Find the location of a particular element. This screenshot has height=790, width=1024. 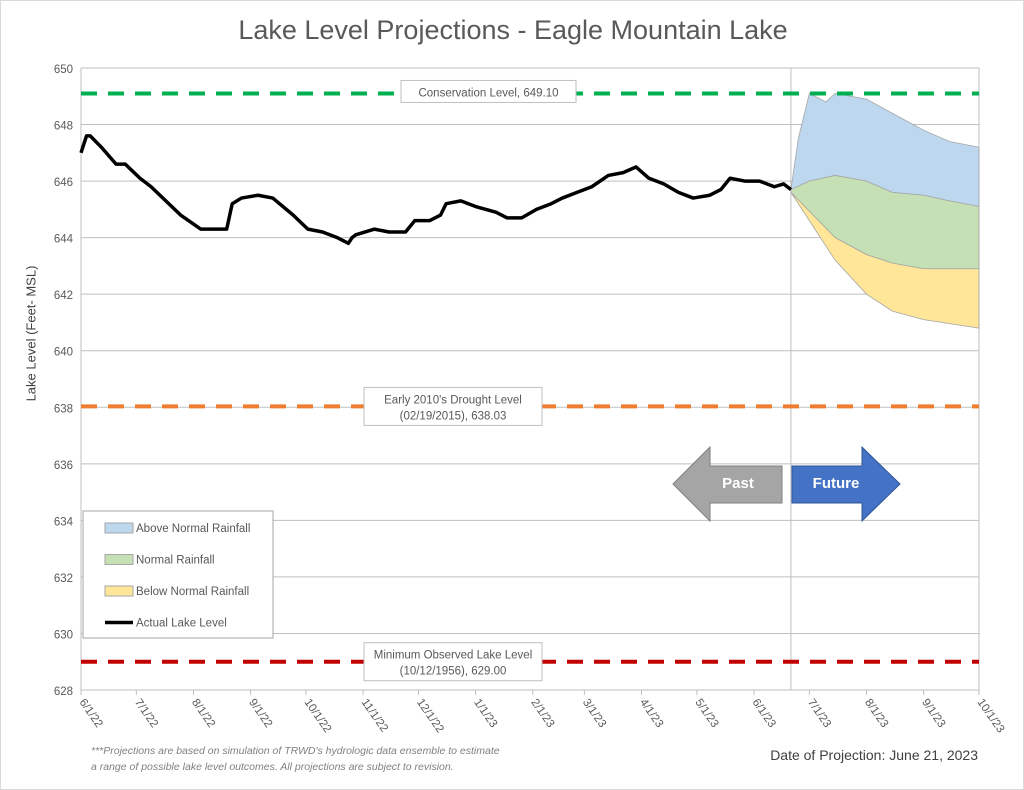

y-tick-label: 634 is located at coordinates (64, 522).